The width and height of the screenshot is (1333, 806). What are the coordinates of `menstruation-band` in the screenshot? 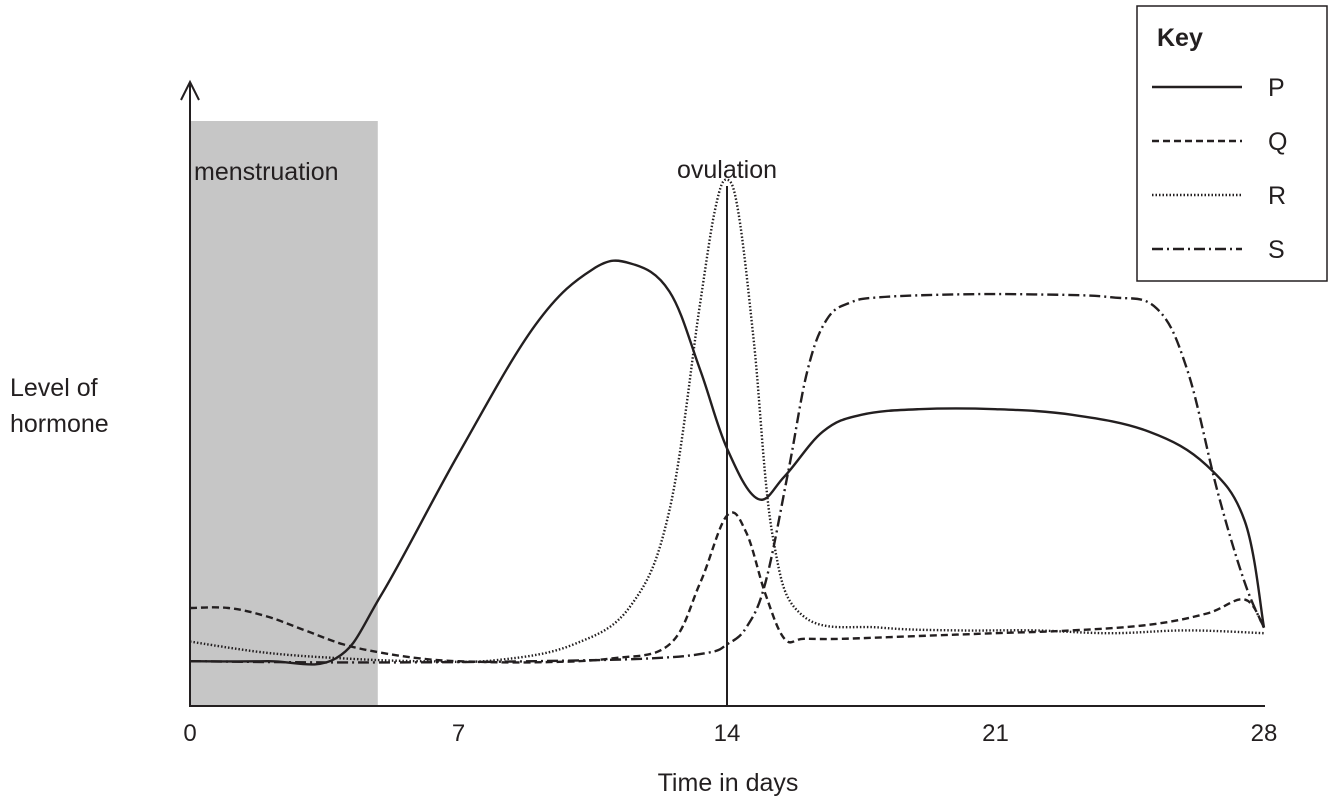 It's located at (284, 413).